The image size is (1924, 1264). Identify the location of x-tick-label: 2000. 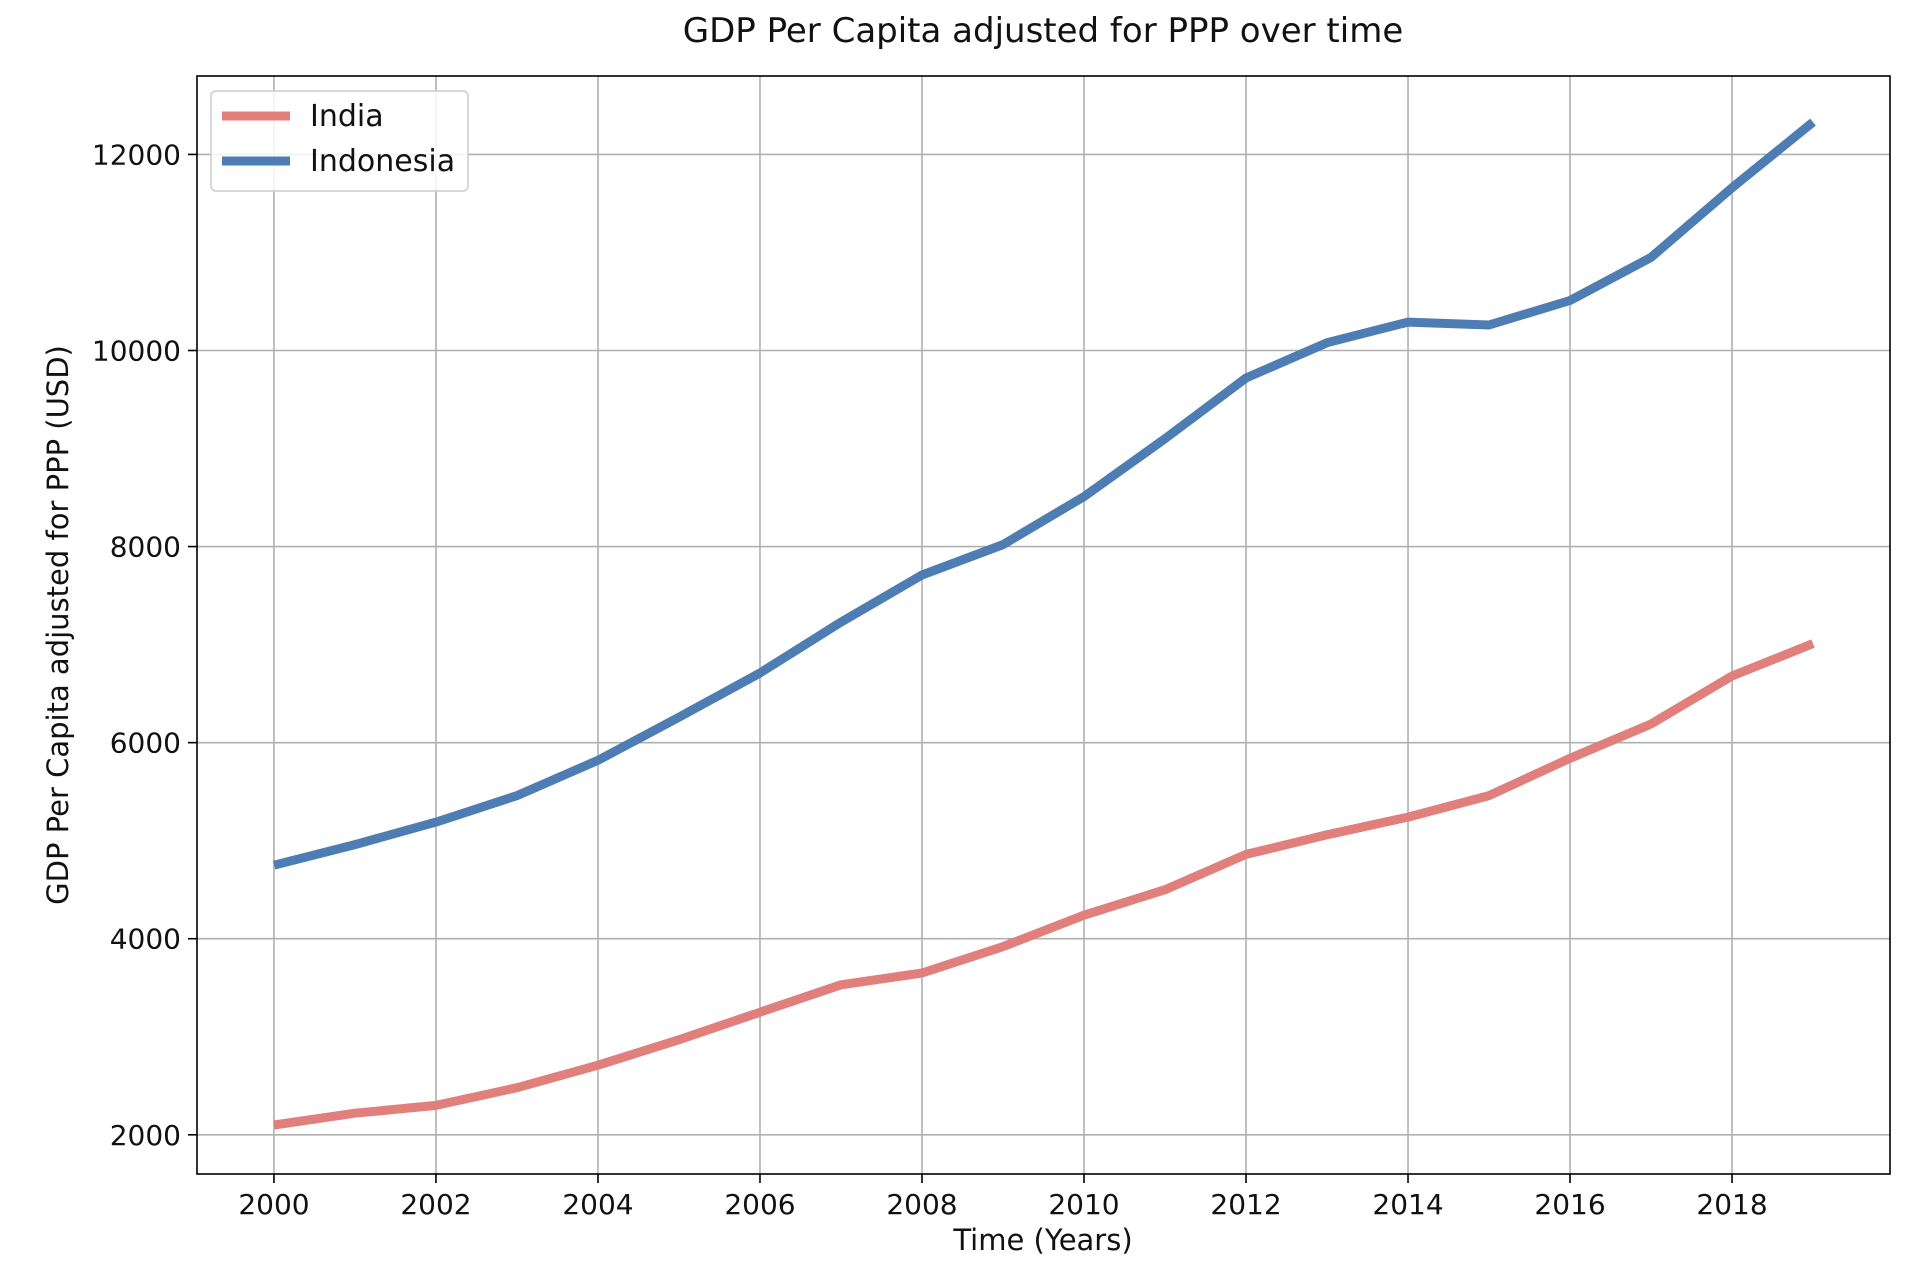
(273, 1204).